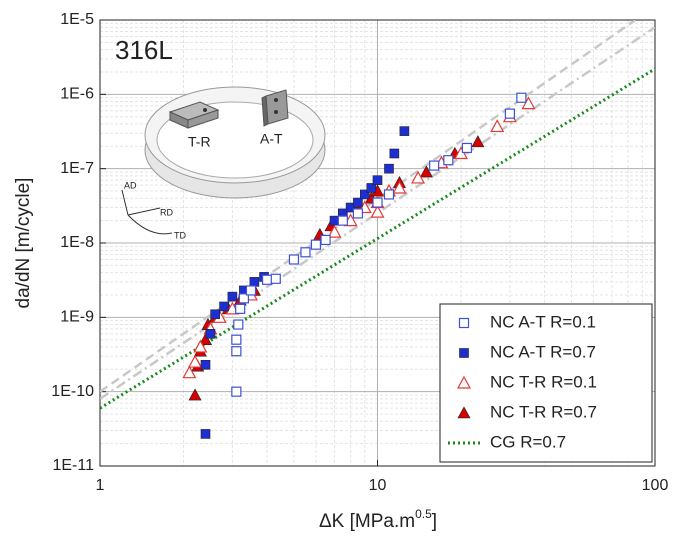 Image resolution: width=673 pixels, height=548 pixels. What do you see at coordinates (543, 351) in the screenshot?
I see `legend-label: NC A-T R=0.7` at bounding box center [543, 351].